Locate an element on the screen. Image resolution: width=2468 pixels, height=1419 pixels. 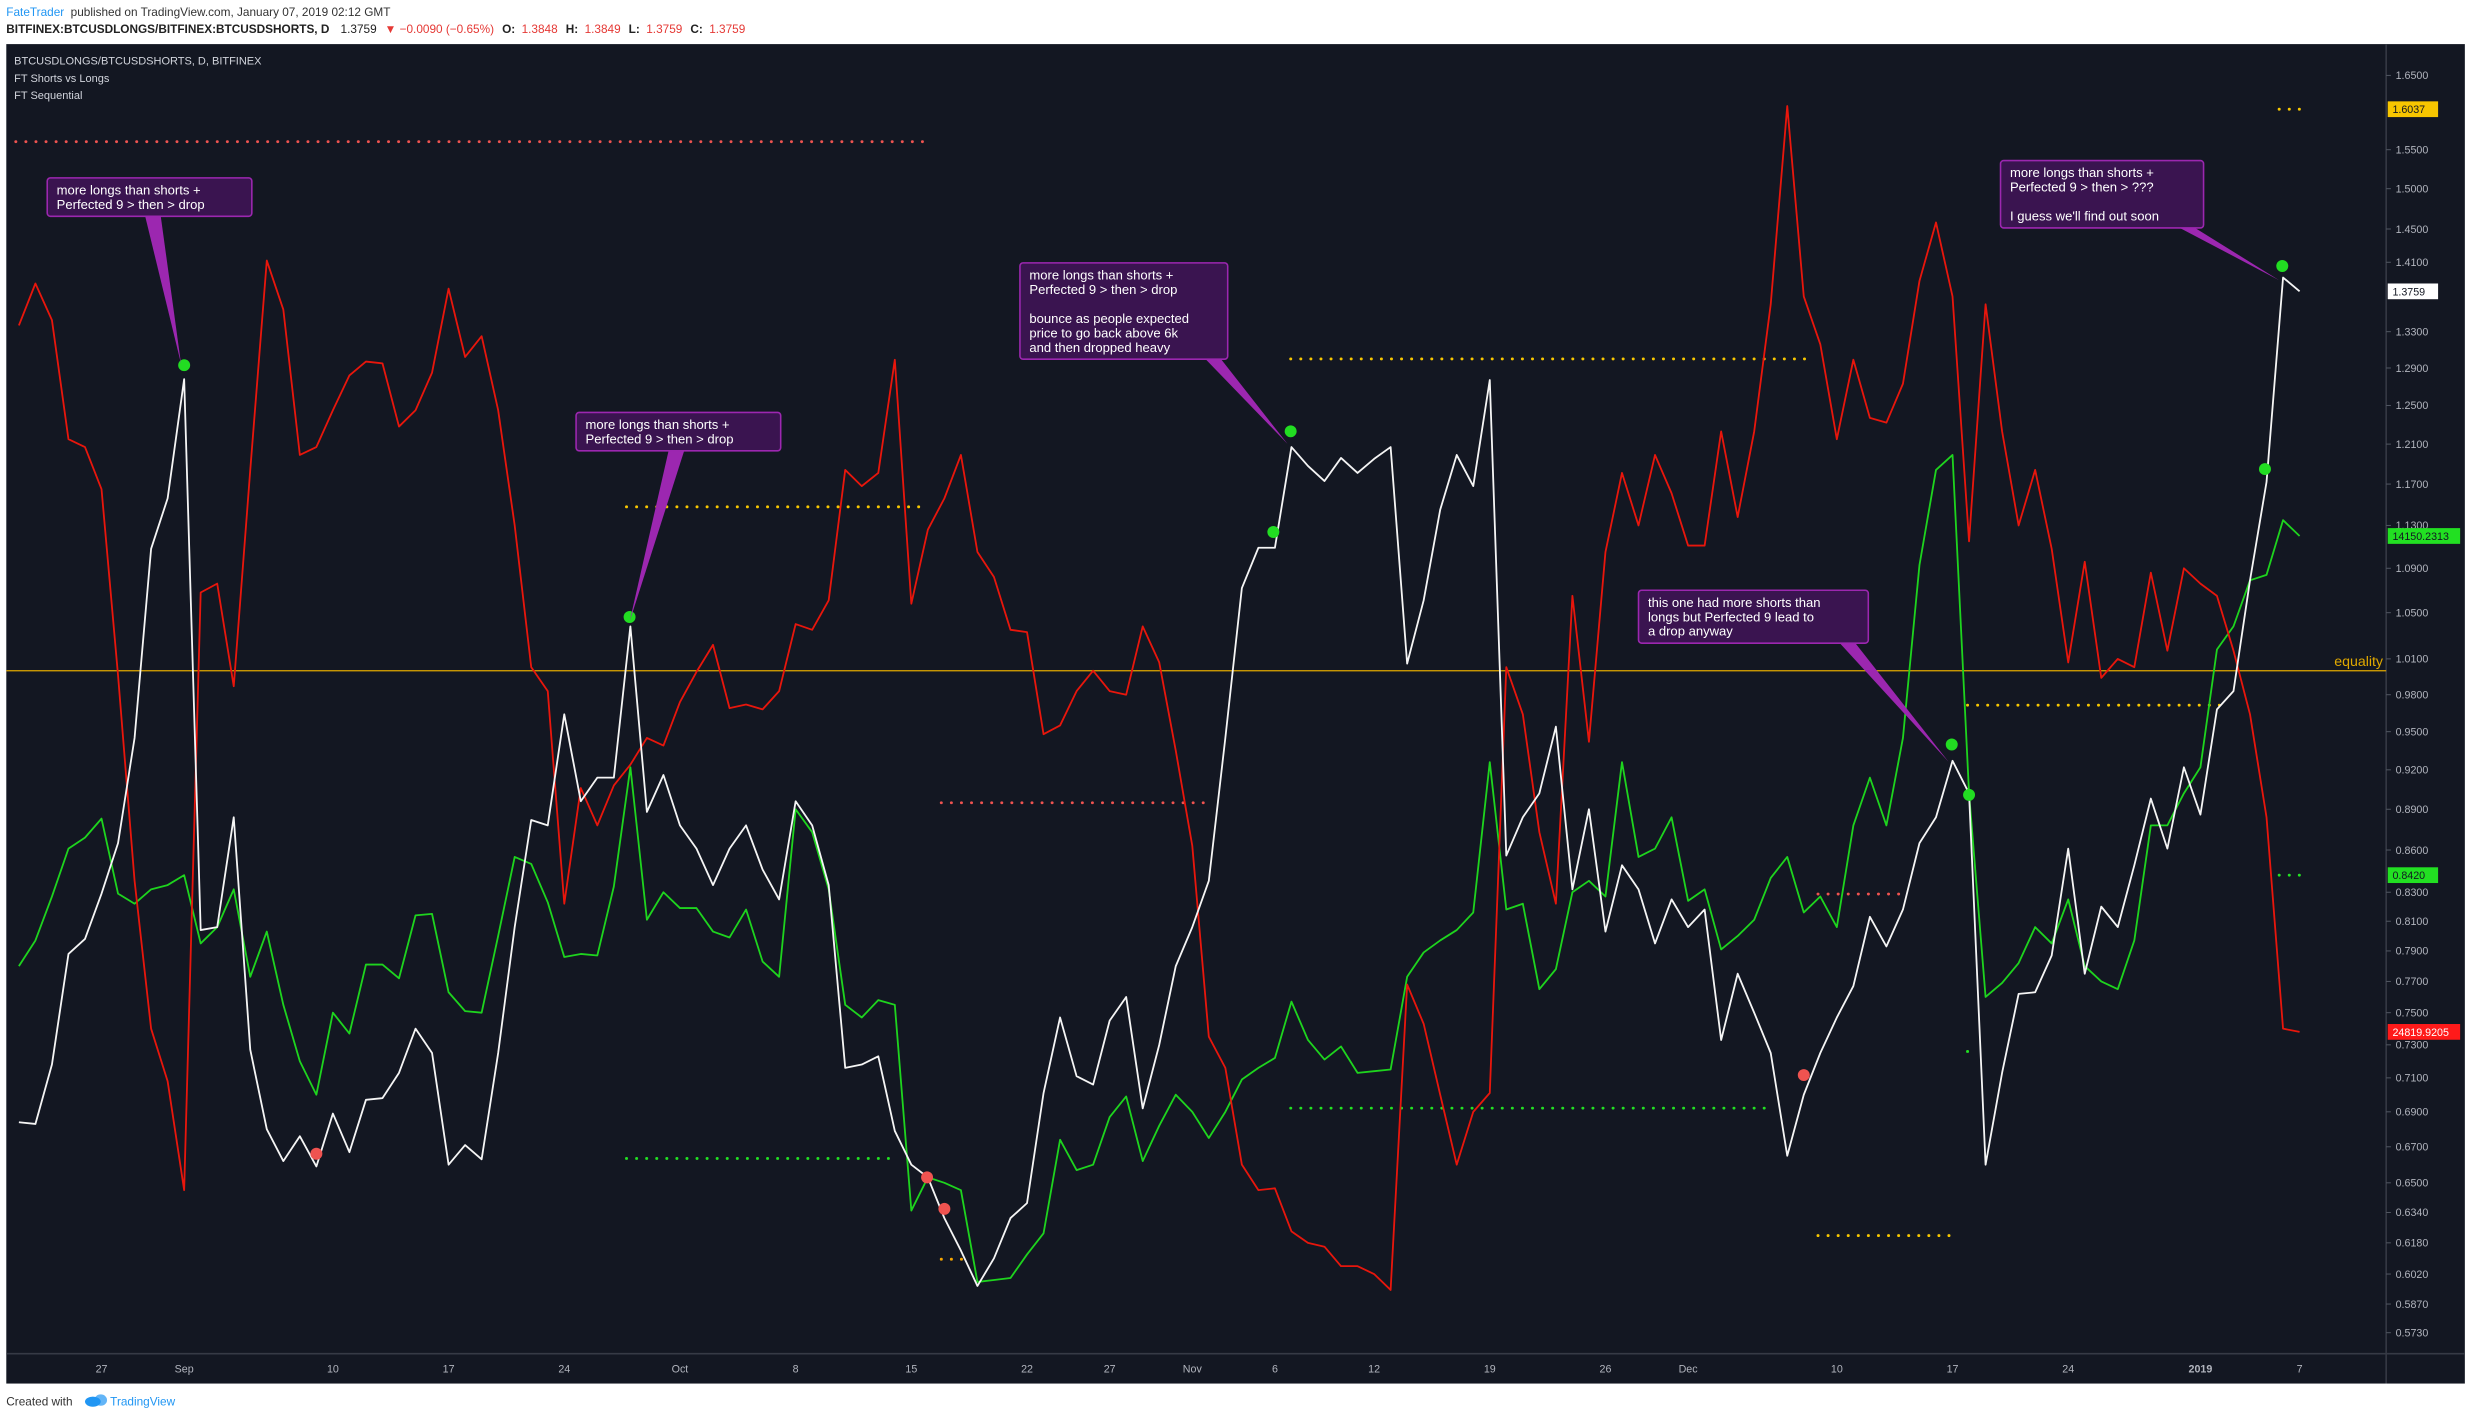
y-tick-label: 0.9500 is located at coordinates (2412, 732).